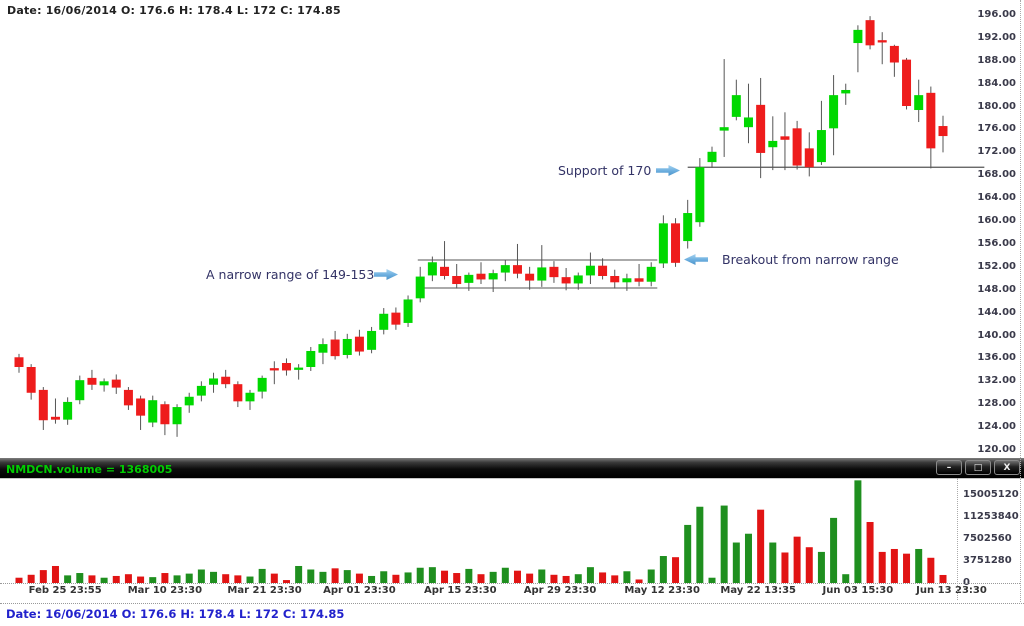 The height and width of the screenshot is (626, 1024). Describe the element at coordinates (996, 60) in the screenshot. I see `price-tick-label: 188.00` at that location.